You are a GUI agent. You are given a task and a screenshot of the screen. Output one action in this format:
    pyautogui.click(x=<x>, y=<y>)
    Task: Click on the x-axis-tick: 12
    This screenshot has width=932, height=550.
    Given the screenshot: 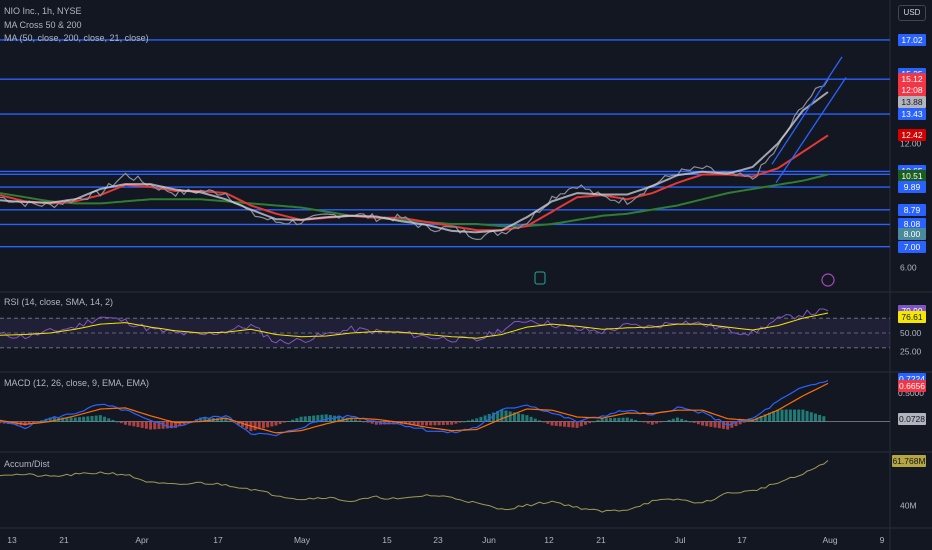 What is the action you would take?
    pyautogui.click(x=549, y=540)
    